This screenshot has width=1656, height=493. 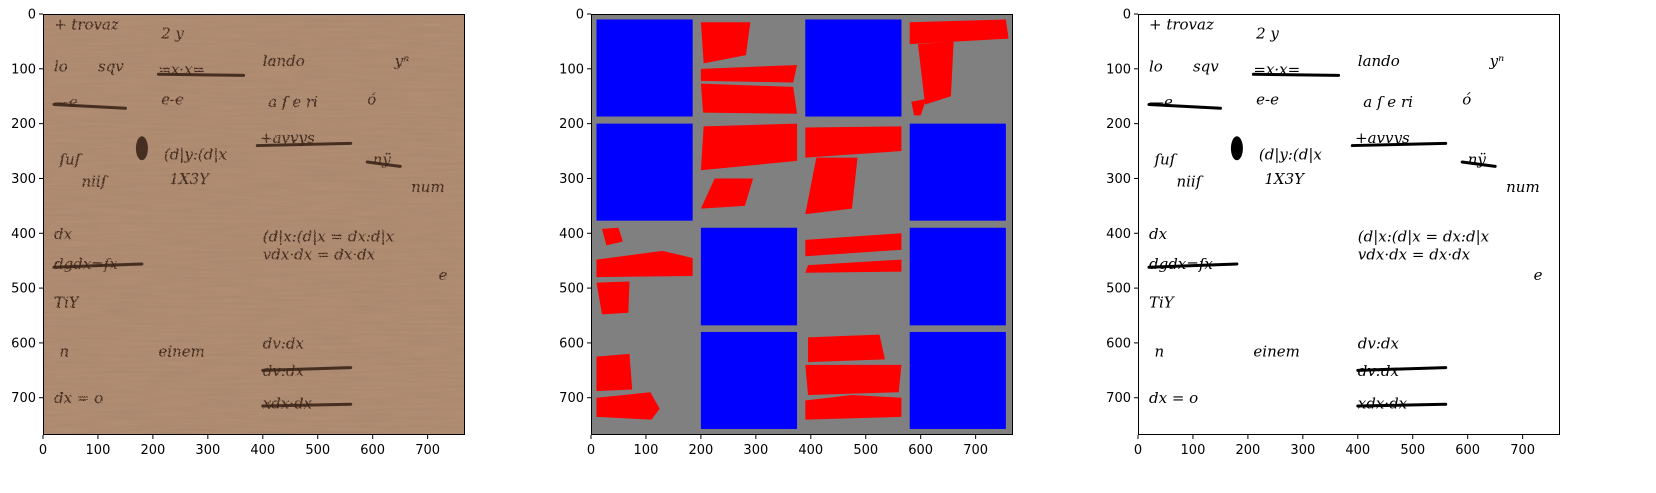 I want to click on handwriting-fragment: yⁿ, so click(x=1497, y=61).